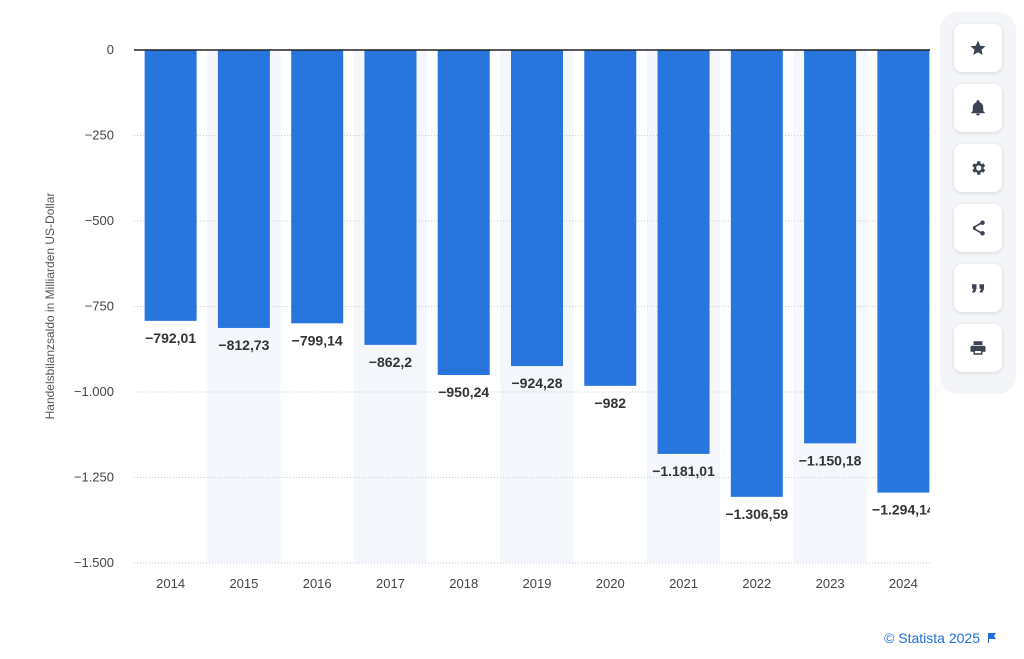  I want to click on x-tick-label: 2014, so click(170, 583).